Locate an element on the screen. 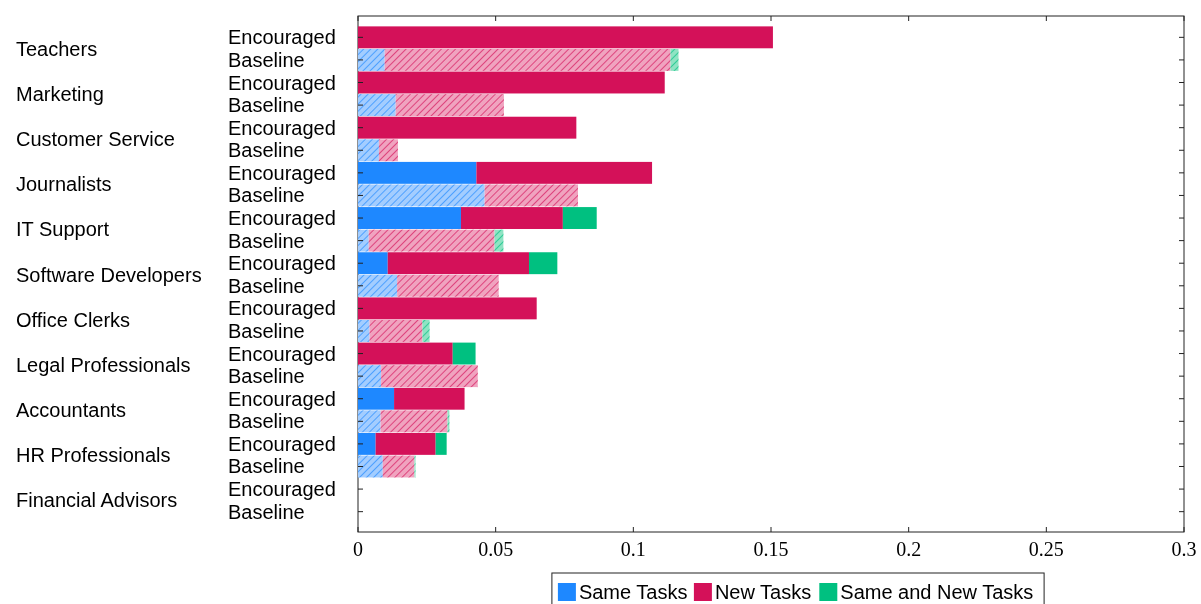 This screenshot has height=604, width=1201. text: Customer Service is located at coordinates (95, 138).